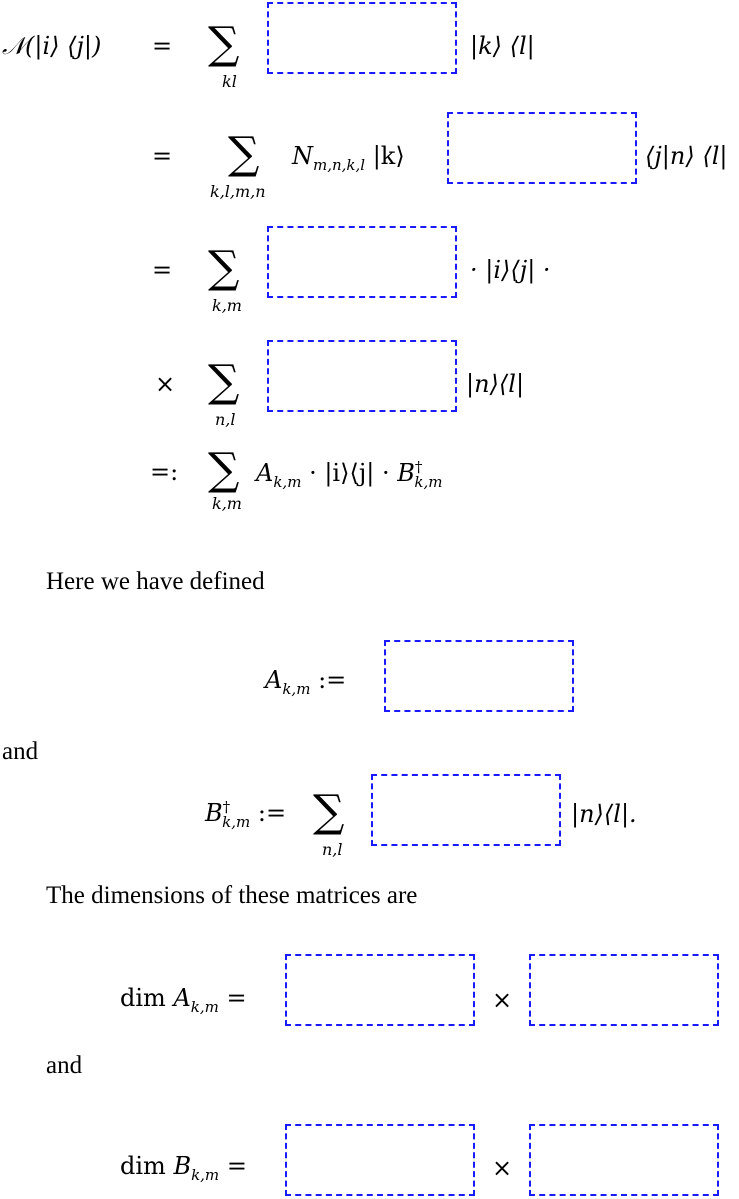  What do you see at coordinates (502, 46) in the screenshot?
I see `ket-bra-kl: |k⟩ ⟨l|` at bounding box center [502, 46].